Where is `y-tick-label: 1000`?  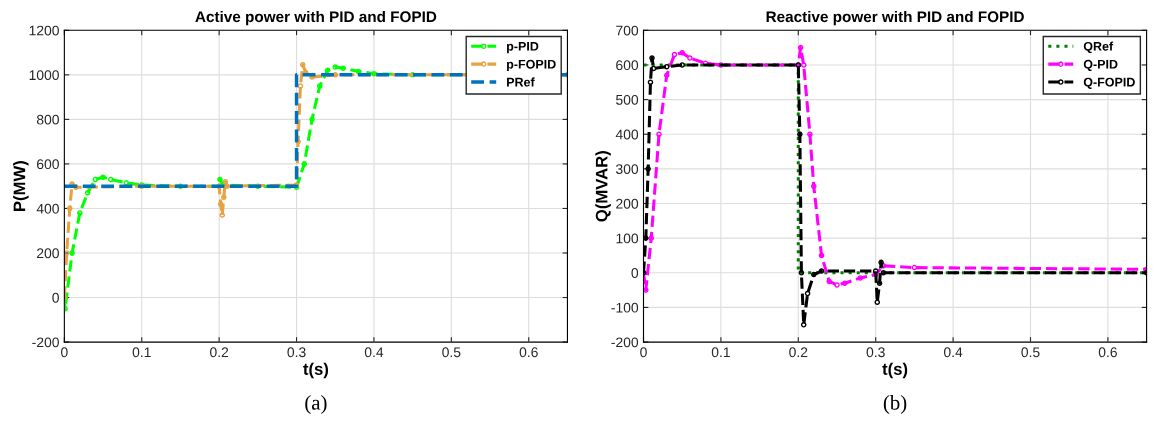 y-tick-label: 1000 is located at coordinates (44, 75).